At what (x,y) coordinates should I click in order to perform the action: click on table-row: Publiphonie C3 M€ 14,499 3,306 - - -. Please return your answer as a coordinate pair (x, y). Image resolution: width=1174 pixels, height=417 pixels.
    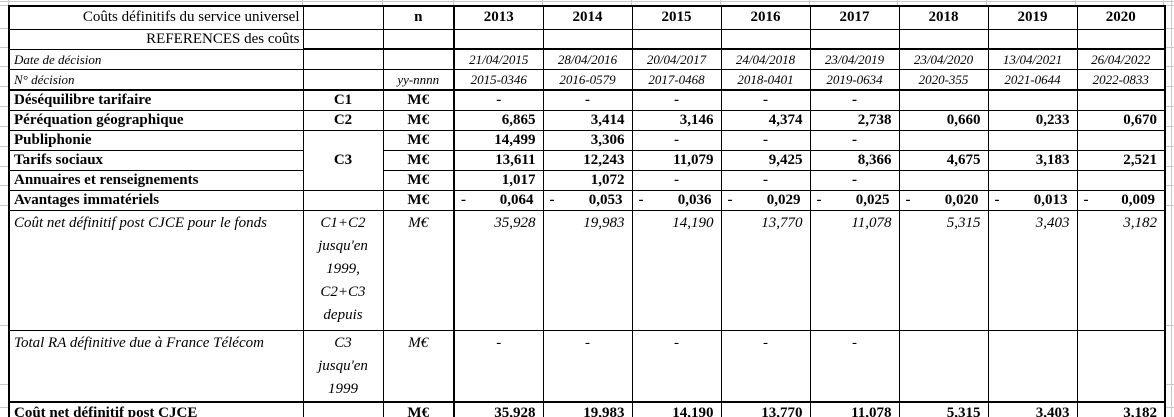
    Looking at the image, I should click on (587, 160).